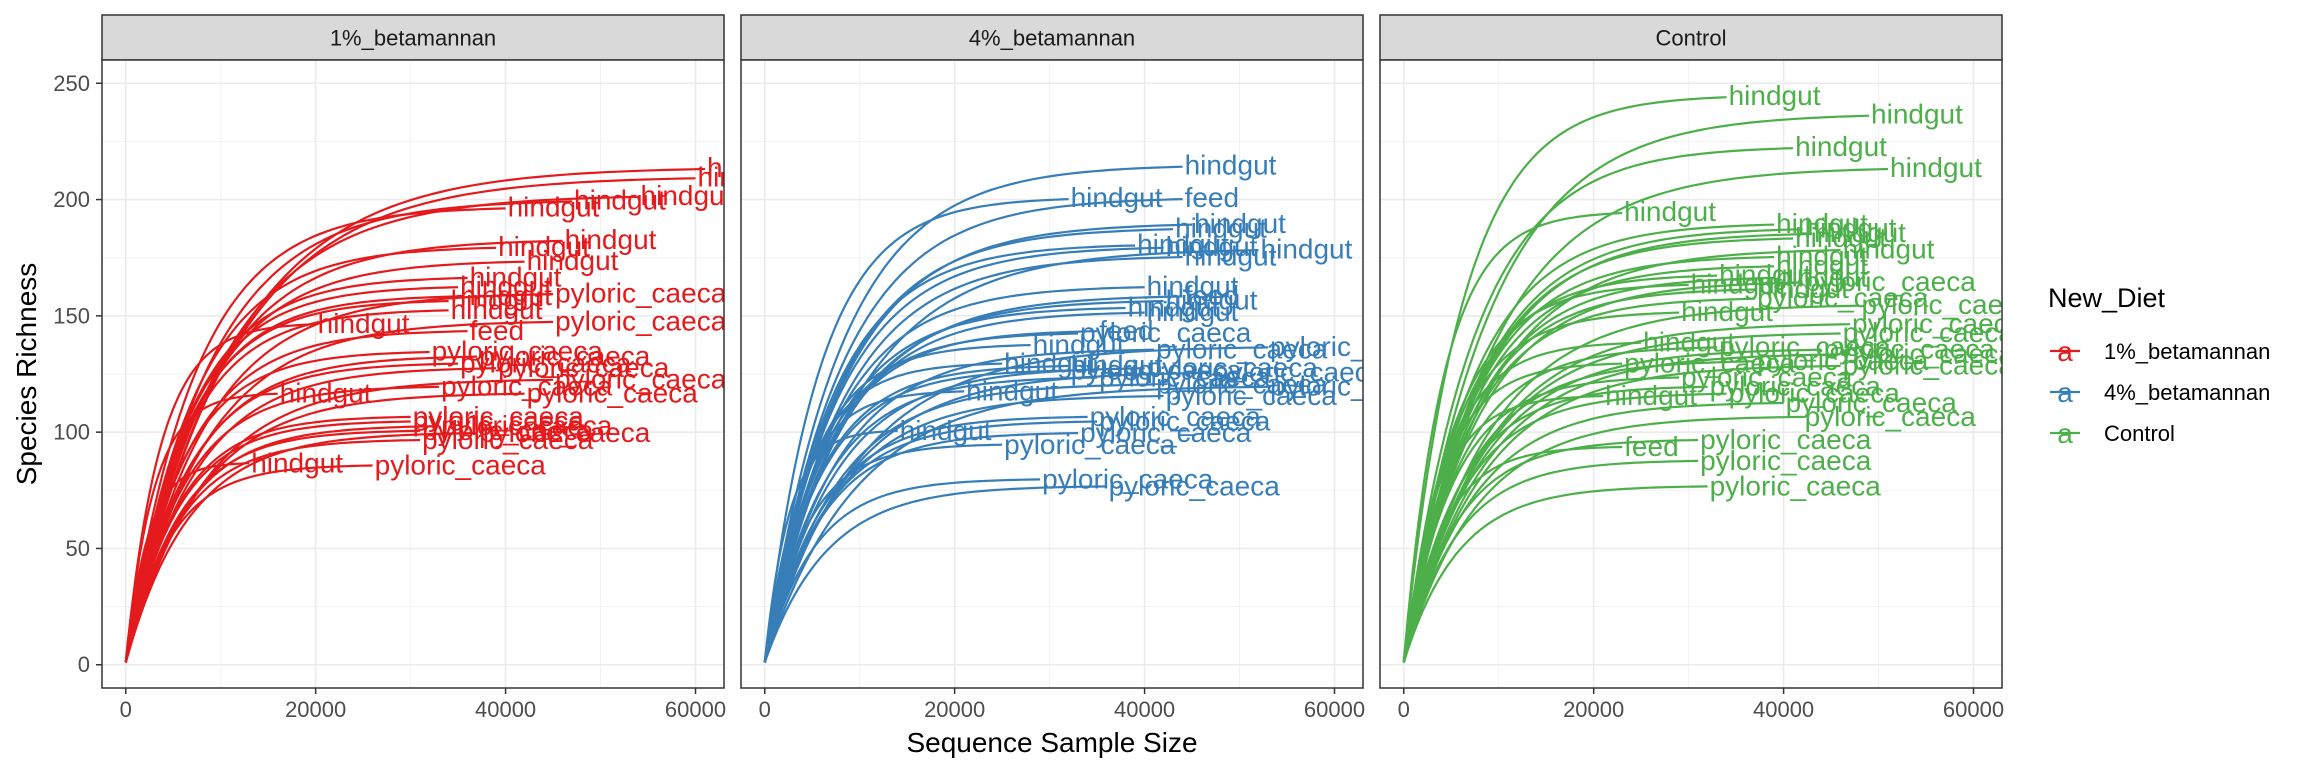 The image size is (2304, 768). Describe the element at coordinates (78, 548) in the screenshot. I see `y-tick-label: 50` at that location.